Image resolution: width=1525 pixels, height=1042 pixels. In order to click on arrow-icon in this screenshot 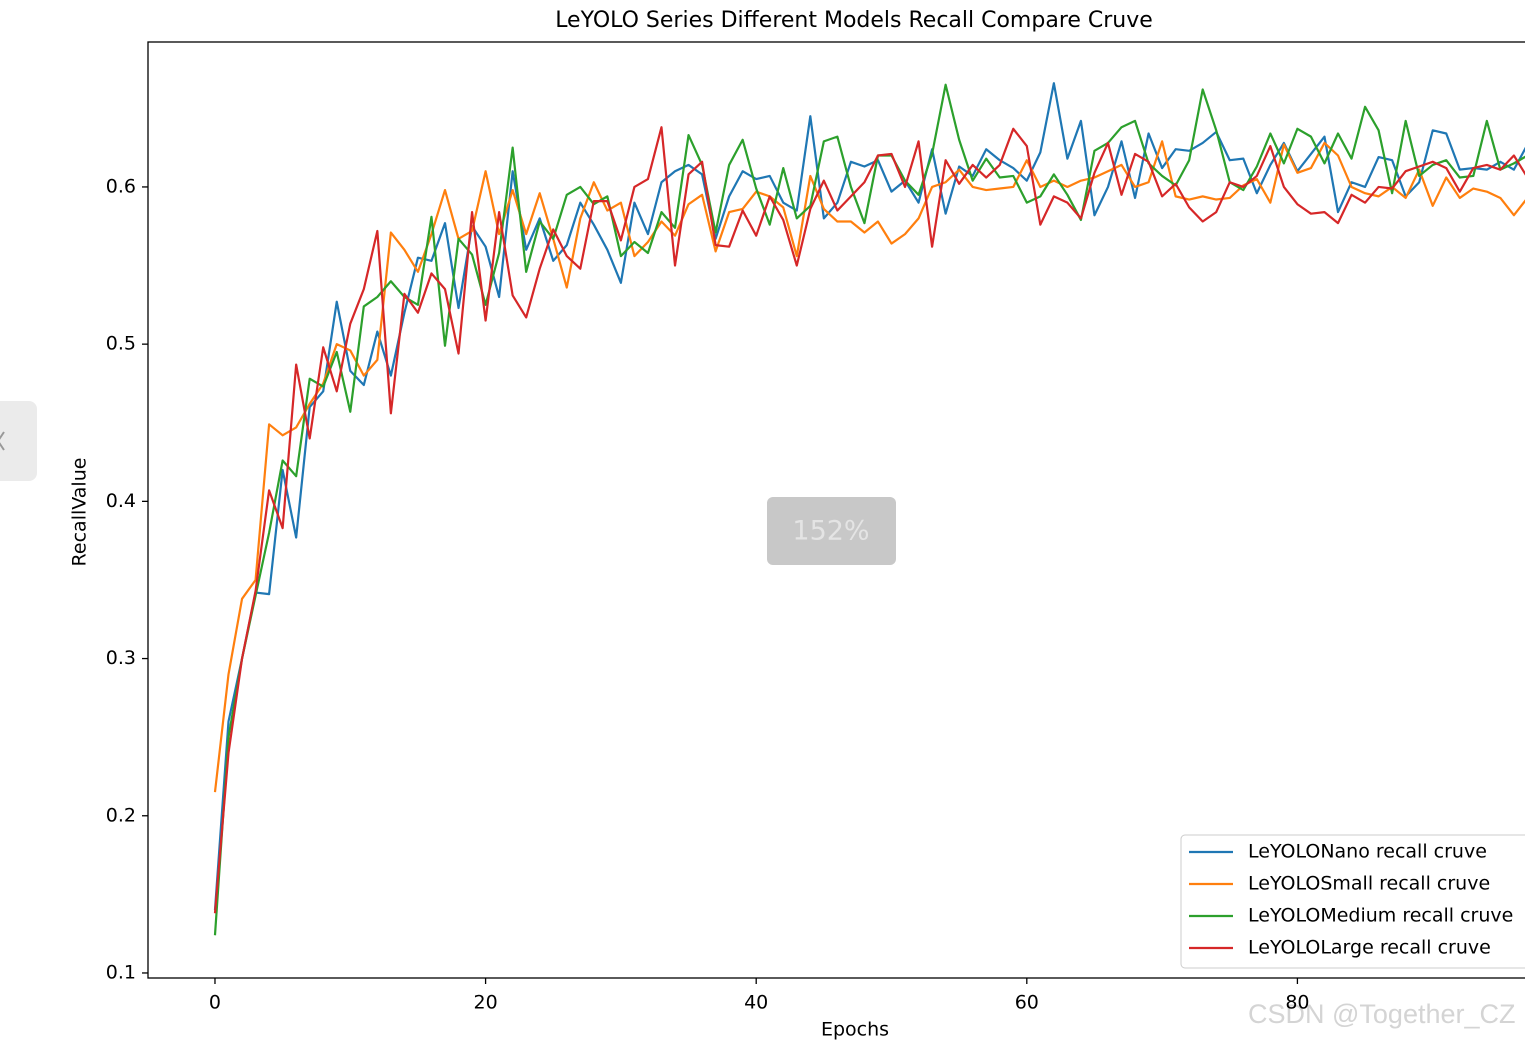, I will do `click(2, 441)`.